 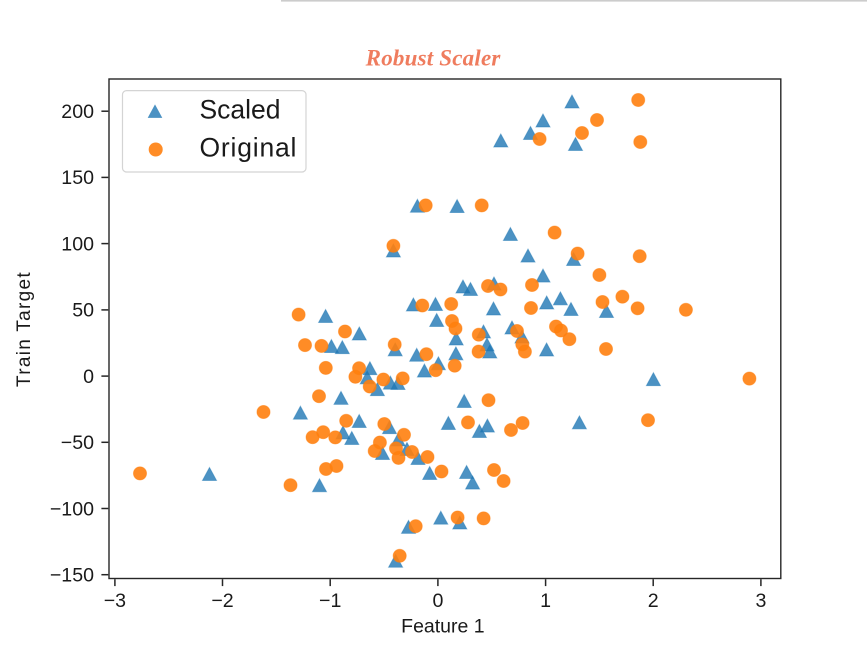 What do you see at coordinates (760, 601) in the screenshot?
I see `svg-text: 3` at bounding box center [760, 601].